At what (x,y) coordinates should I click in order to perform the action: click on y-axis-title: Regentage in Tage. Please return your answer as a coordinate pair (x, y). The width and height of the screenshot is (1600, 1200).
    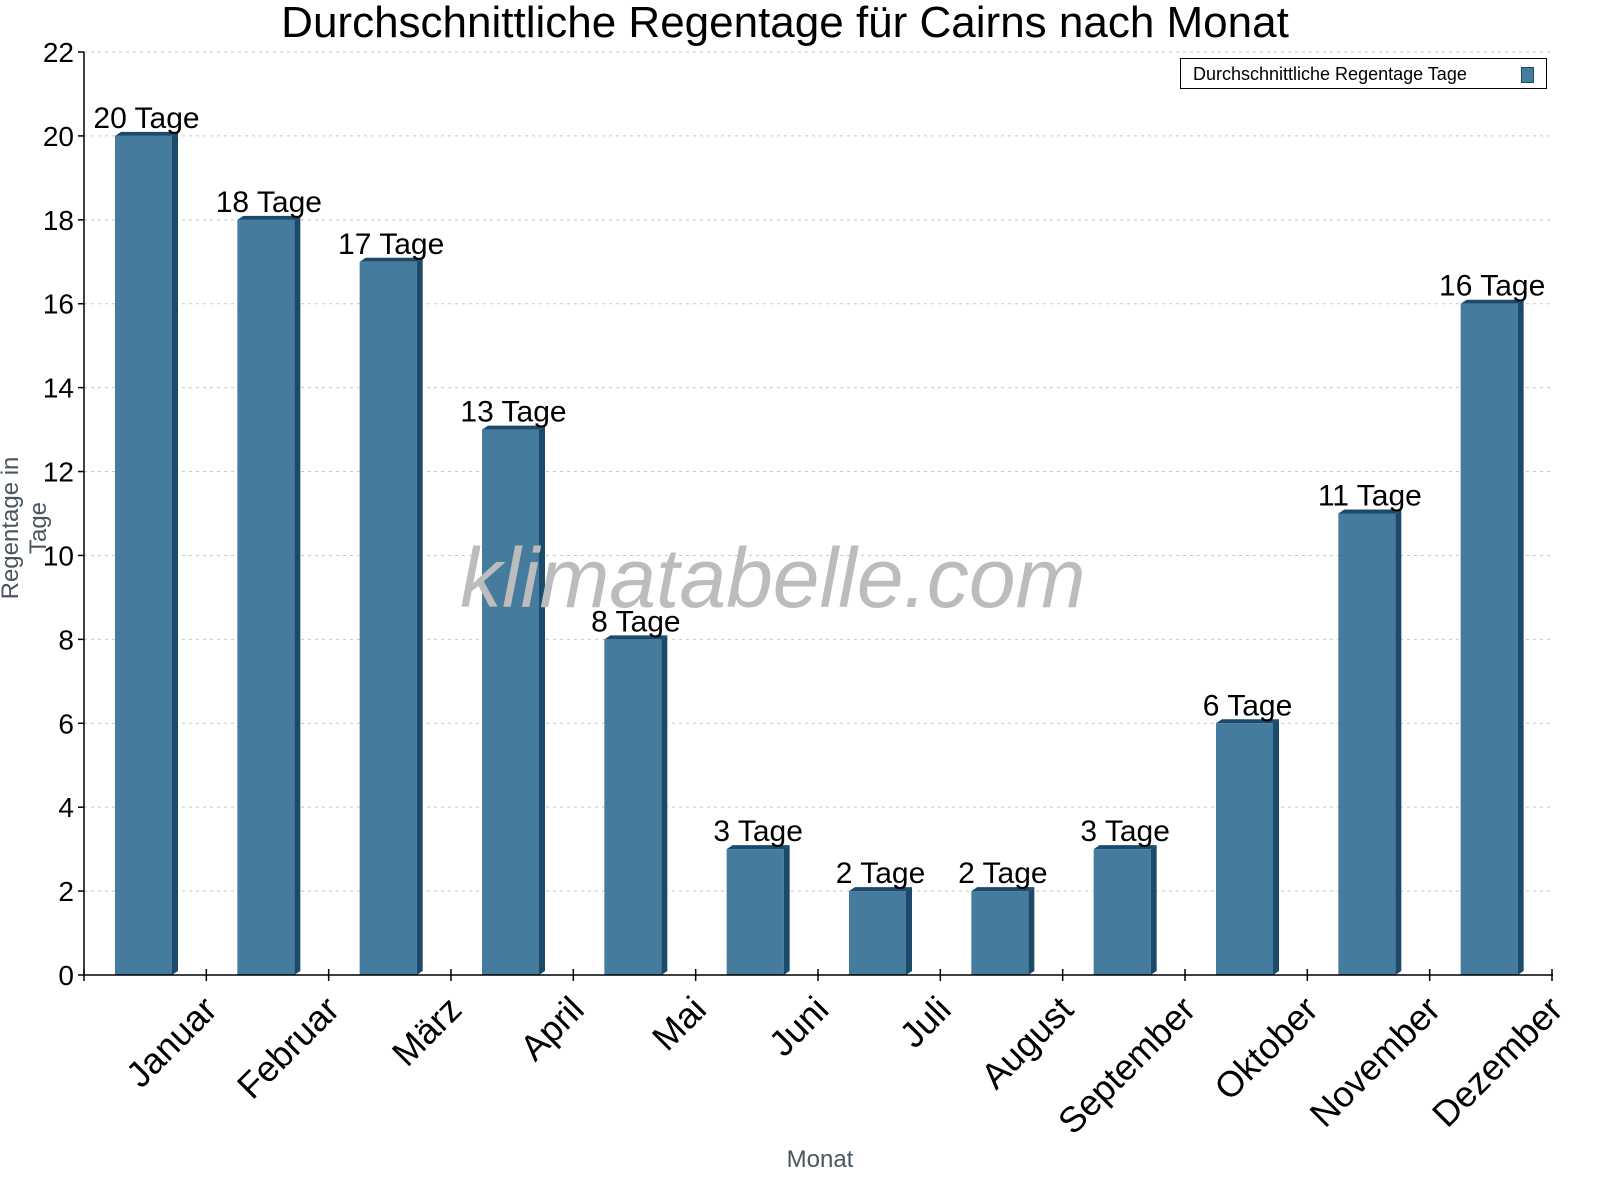
    Looking at the image, I should click on (26, 528).